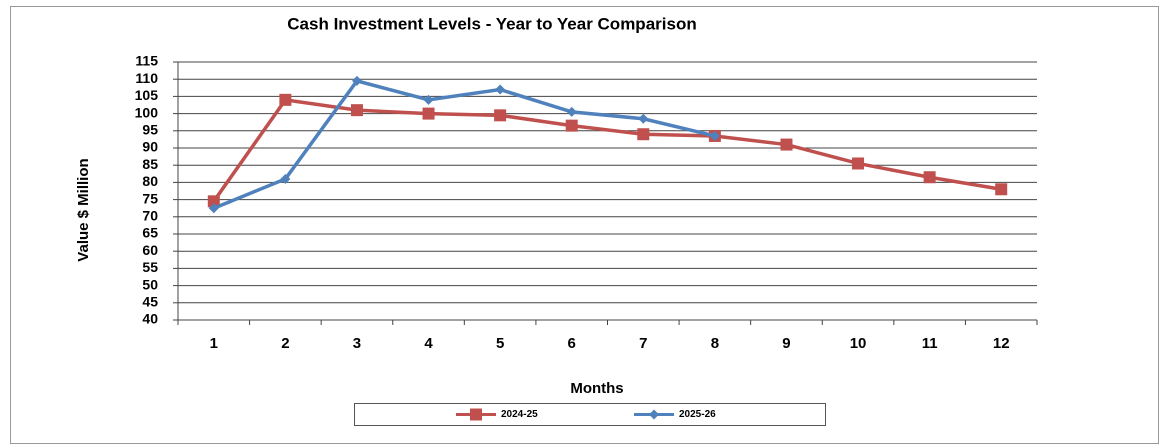 Image resolution: width=1161 pixels, height=444 pixels. I want to click on x-tick-label: 6, so click(572, 343).